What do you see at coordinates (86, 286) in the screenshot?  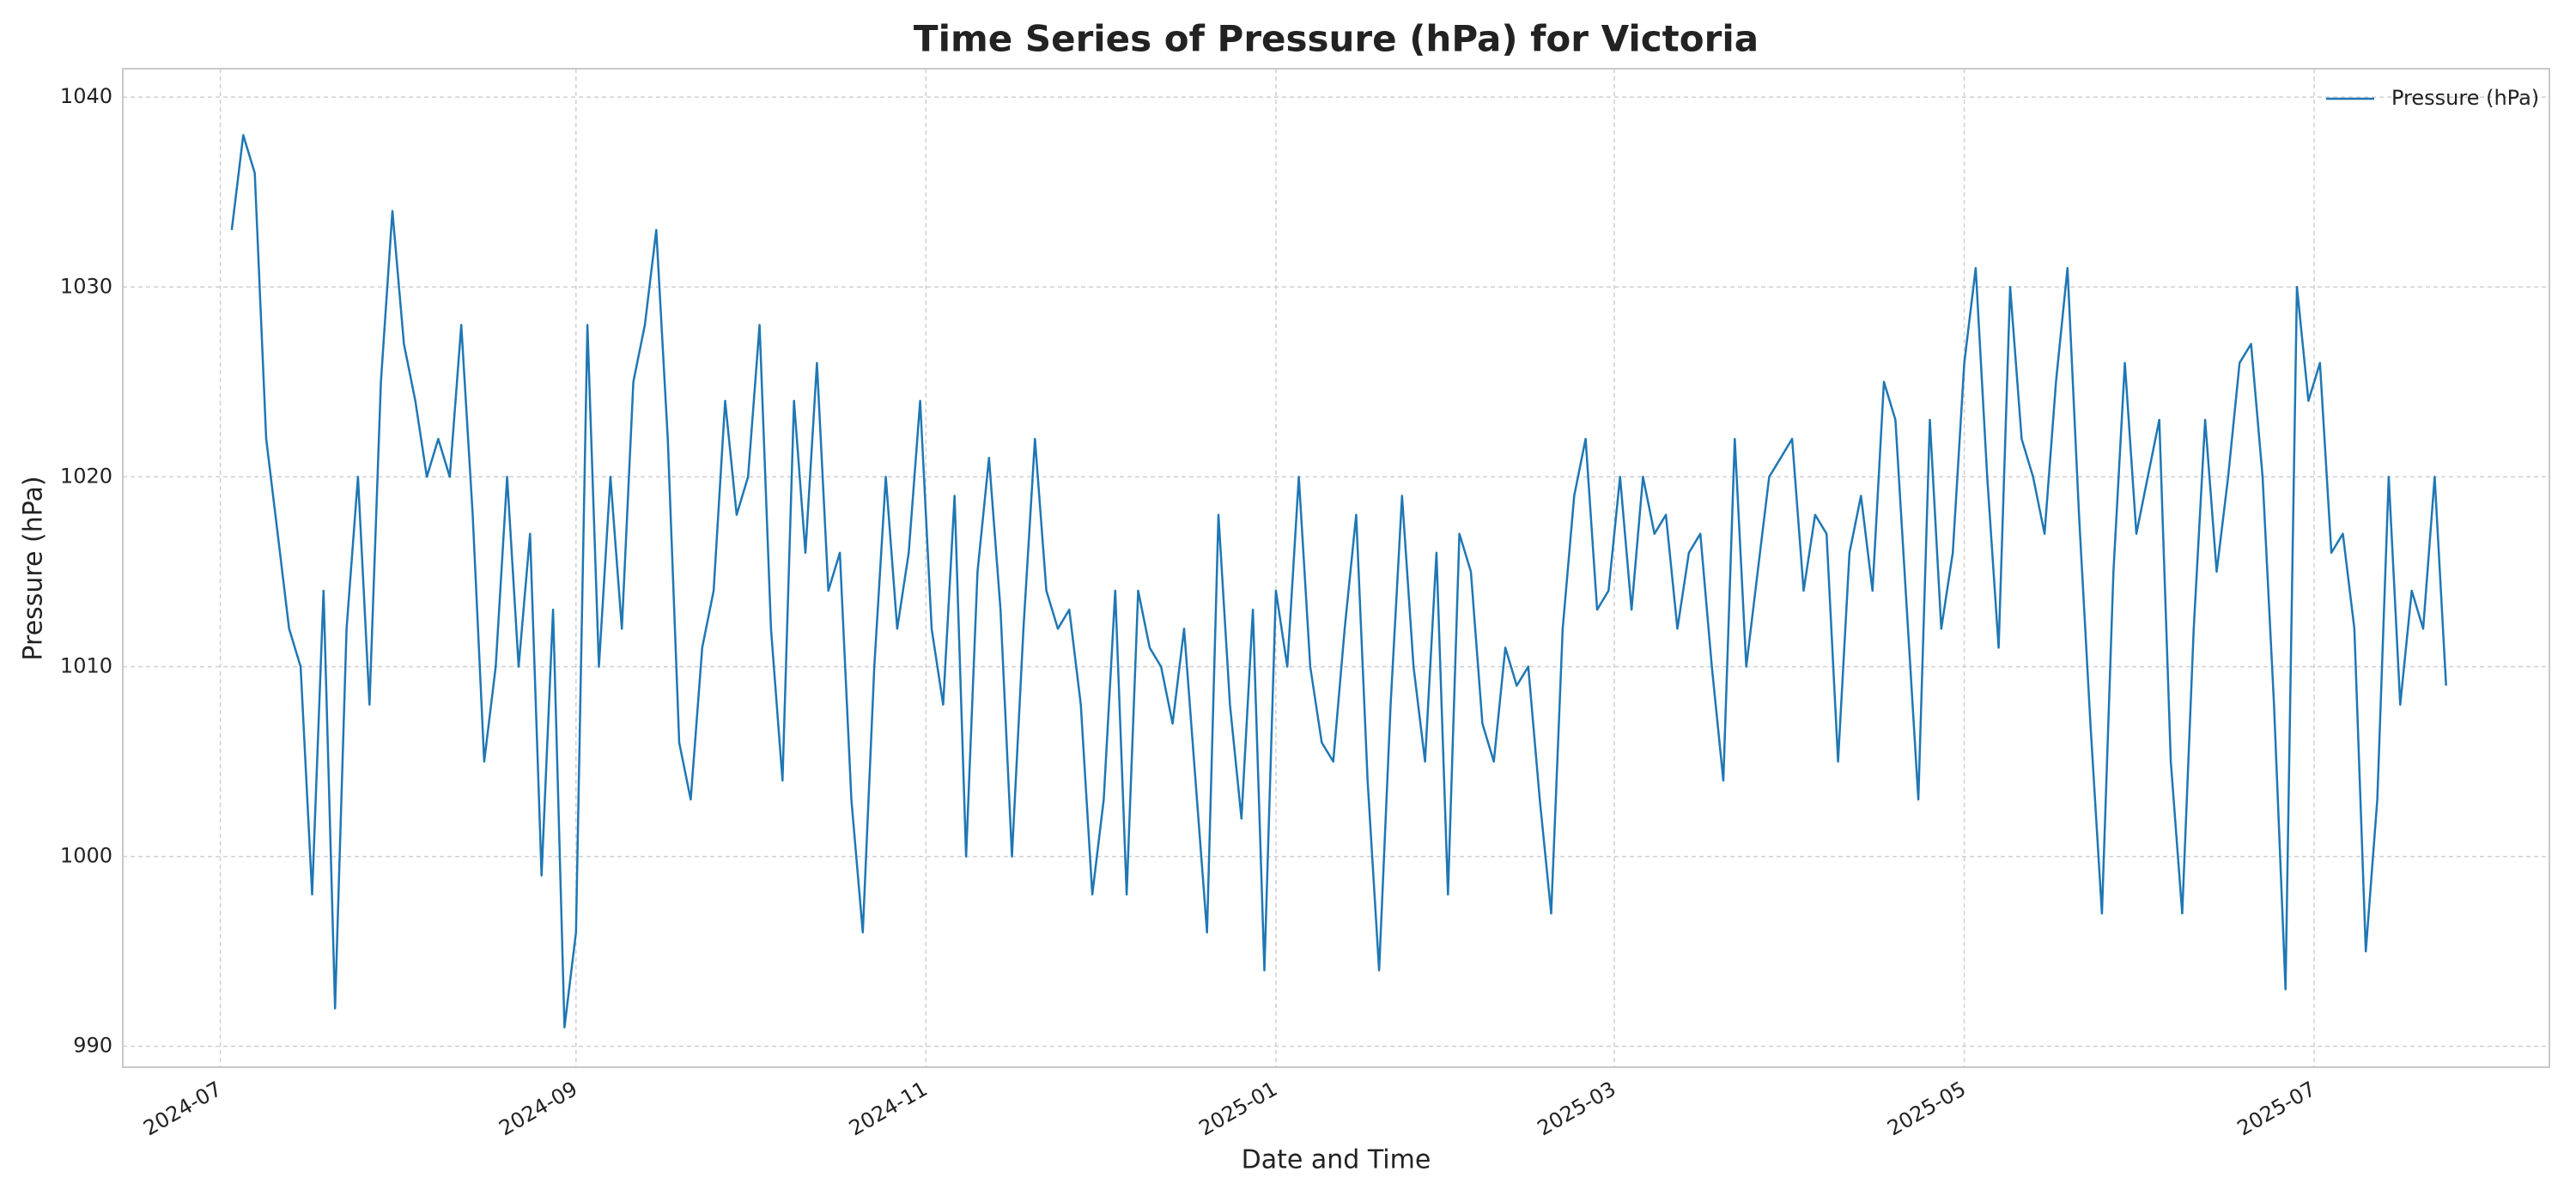 I see `y-tick-label: 1030` at bounding box center [86, 286].